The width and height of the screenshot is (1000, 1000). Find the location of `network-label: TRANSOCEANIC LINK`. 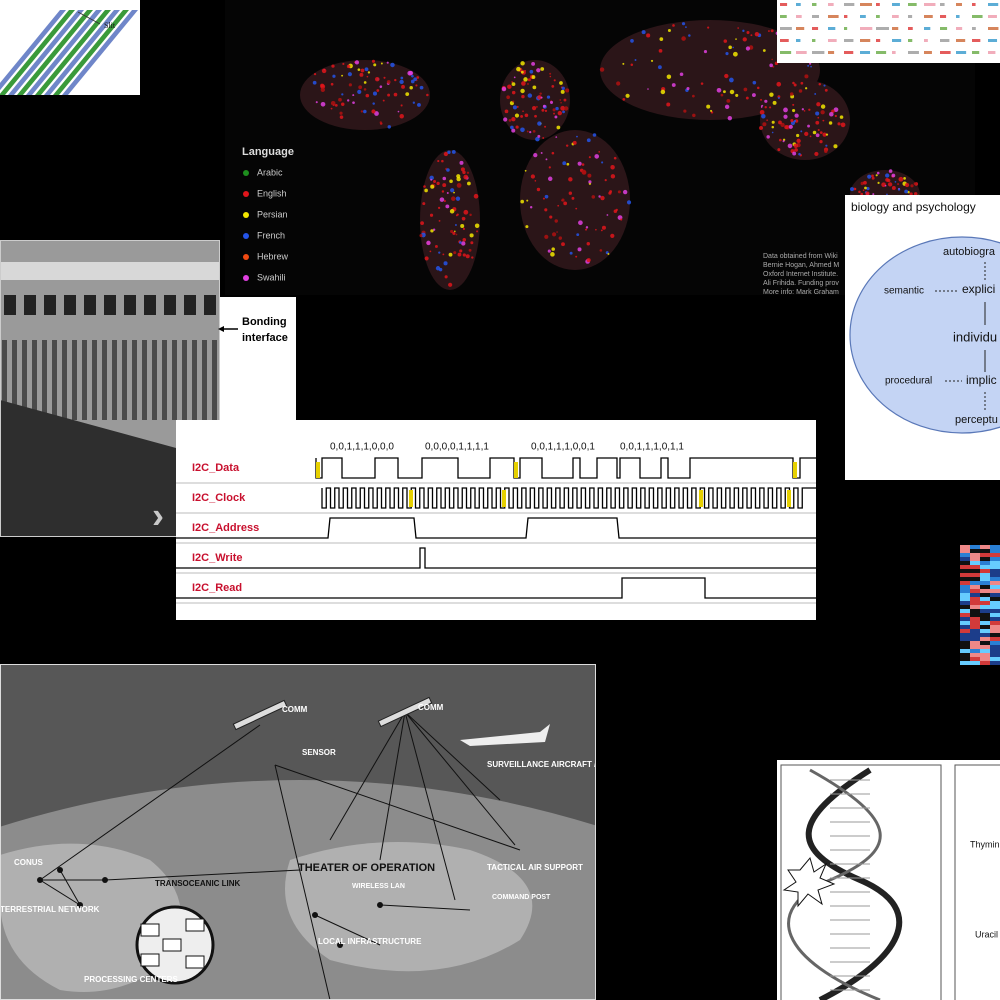

network-label: TRANSOCEANIC LINK is located at coordinates (198, 883).